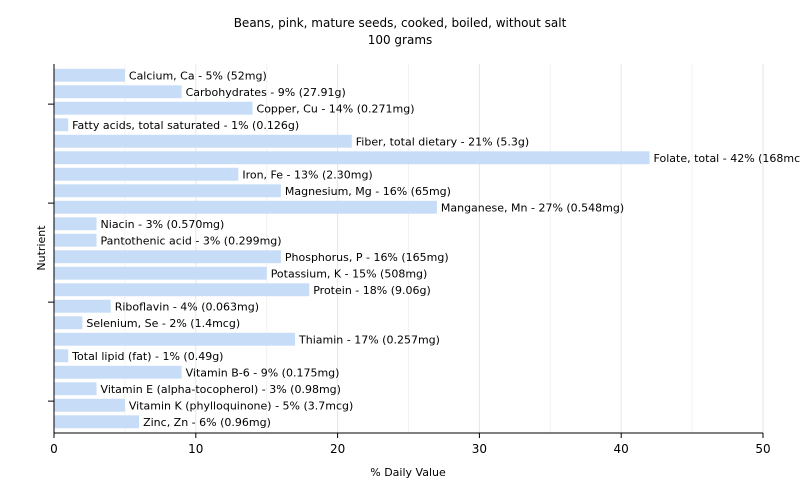 This screenshot has height=500, width=800. Describe the element at coordinates (266, 92) in the screenshot. I see `bar-label: Carbohydrates - 9% (27.91g)` at that location.